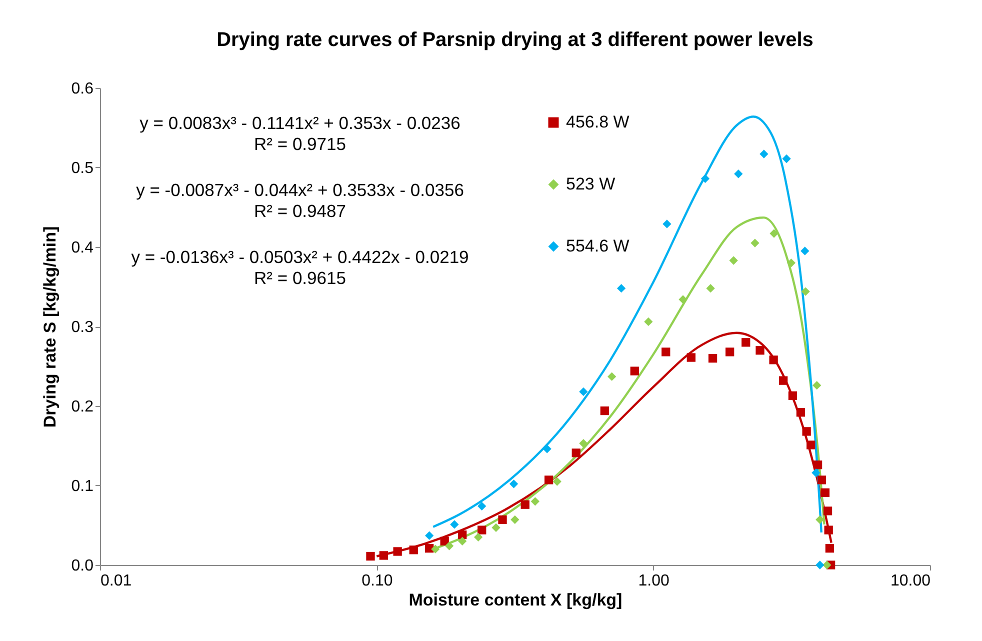 This screenshot has width=982, height=641. I want to click on annotation: y = -0.0136x³ - 0.0503x² + 0.4422x - 0.0219, so click(300, 257).